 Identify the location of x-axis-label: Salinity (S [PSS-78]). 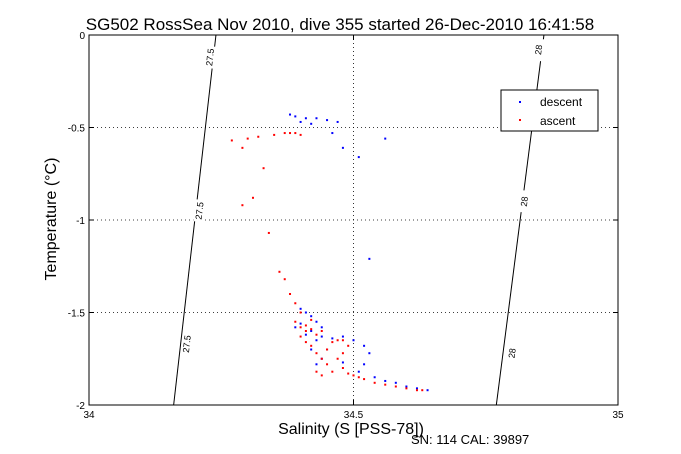
(351, 429).